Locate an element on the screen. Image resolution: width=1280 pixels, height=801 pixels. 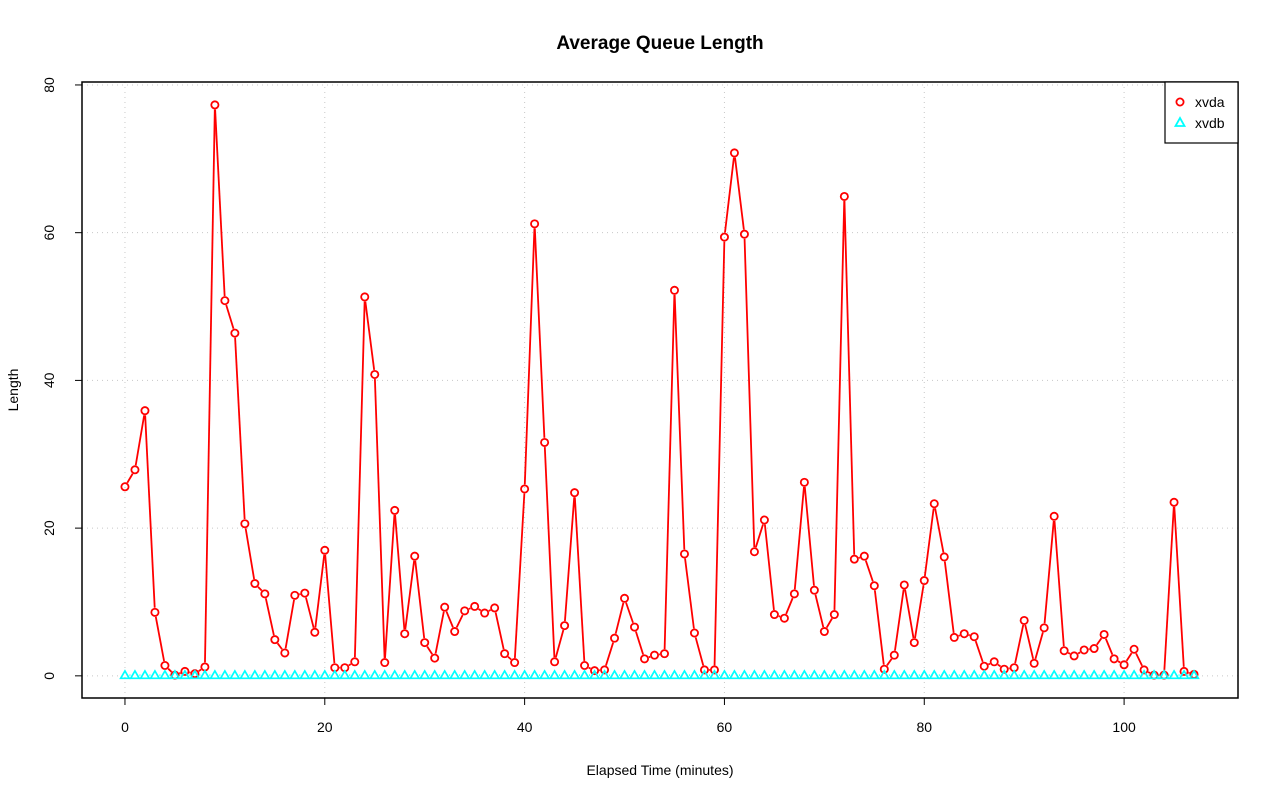
y-tick-label: 80 is located at coordinates (49, 85).